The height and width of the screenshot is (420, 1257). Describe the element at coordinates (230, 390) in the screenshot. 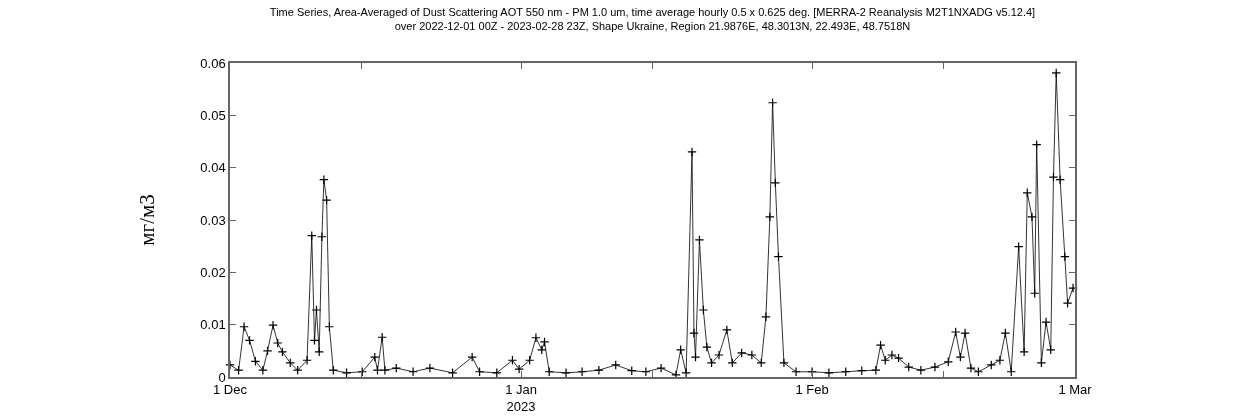

I see `x-tick-label: 1 Dec` at that location.